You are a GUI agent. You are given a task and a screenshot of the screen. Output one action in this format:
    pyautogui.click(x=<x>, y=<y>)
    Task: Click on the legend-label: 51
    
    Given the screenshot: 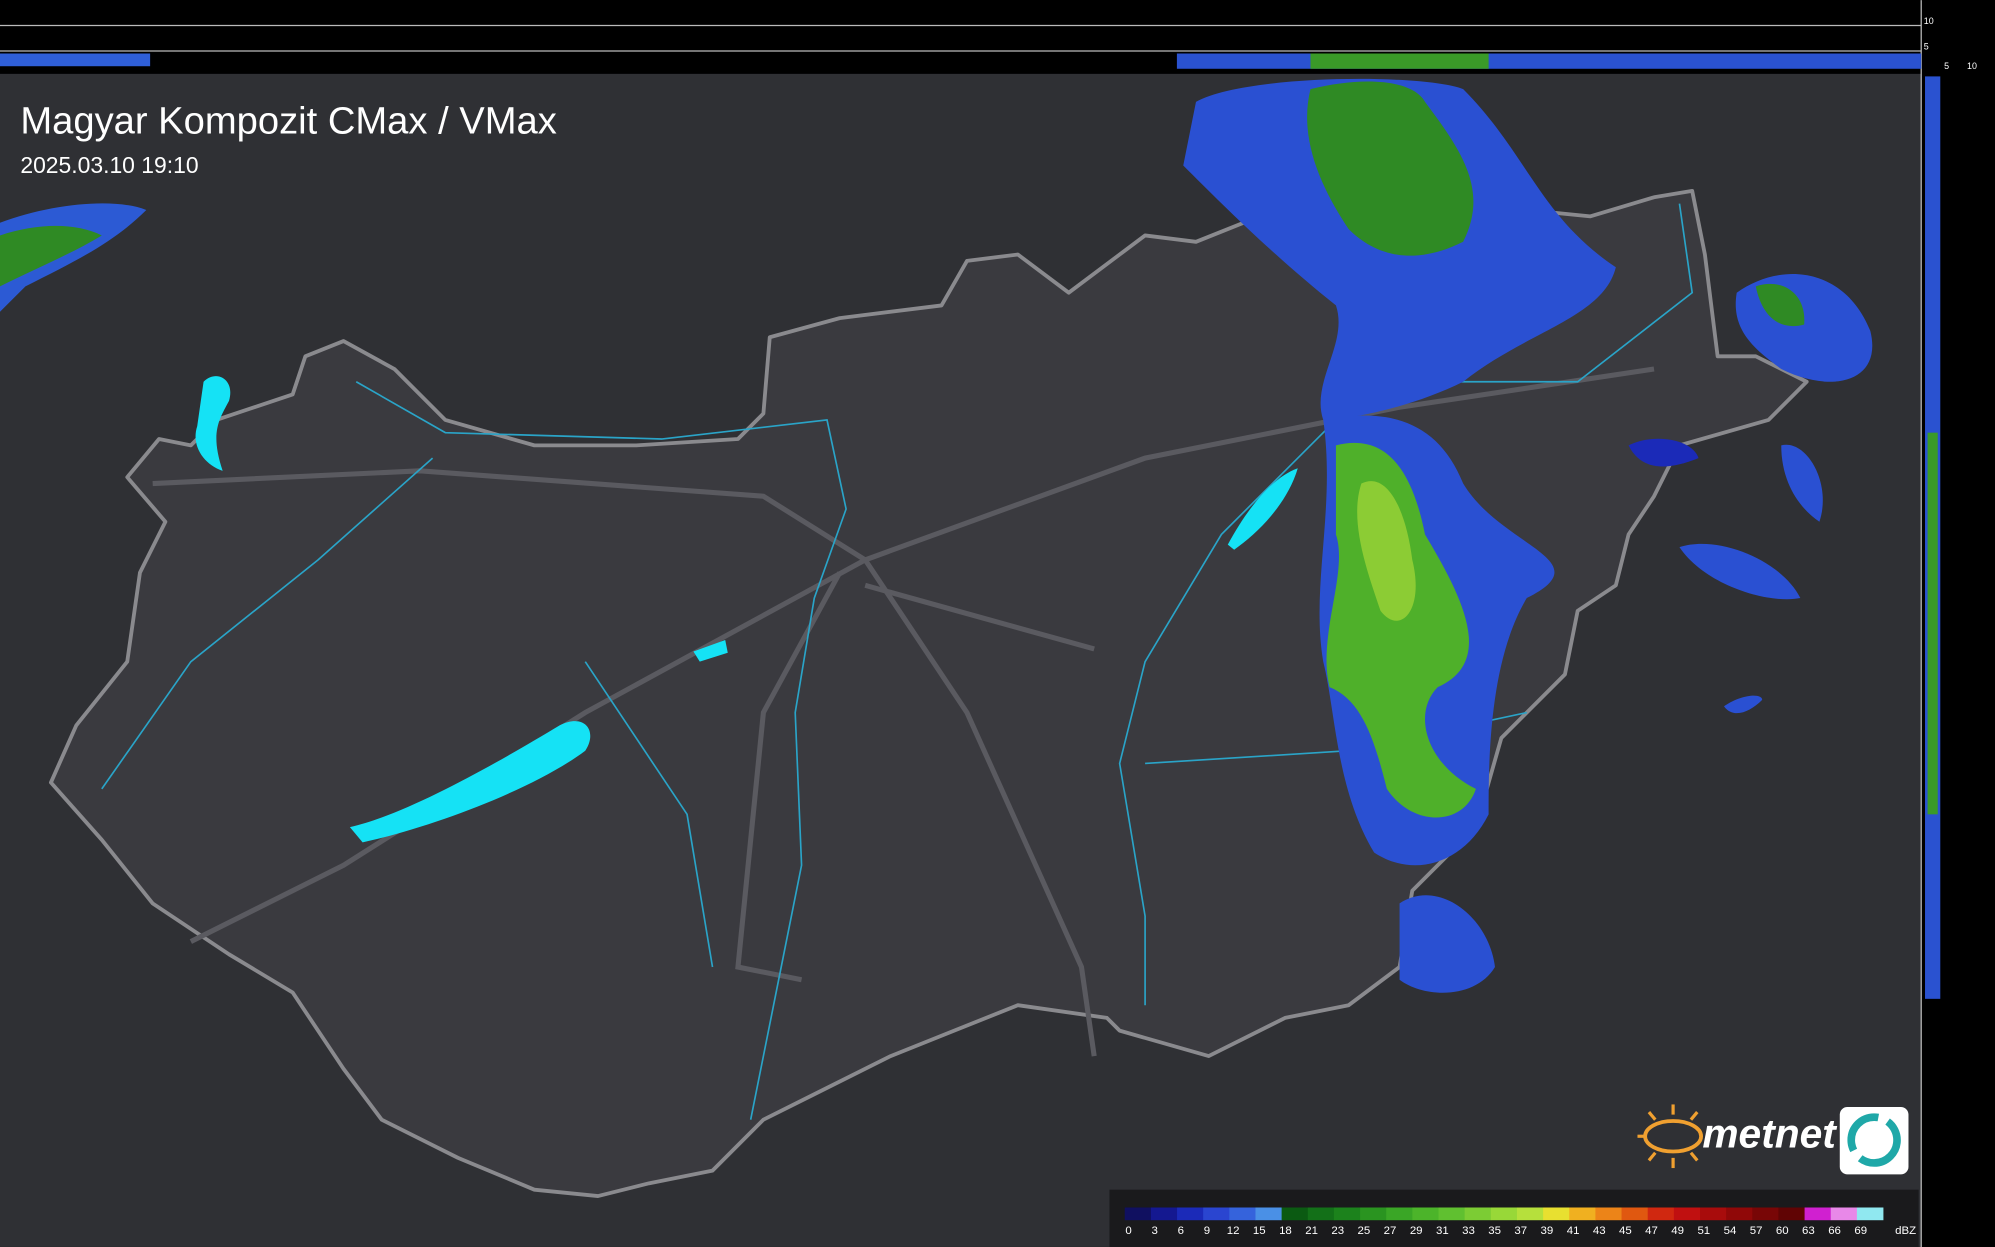 What is the action you would take?
    pyautogui.click(x=1703, y=1231)
    